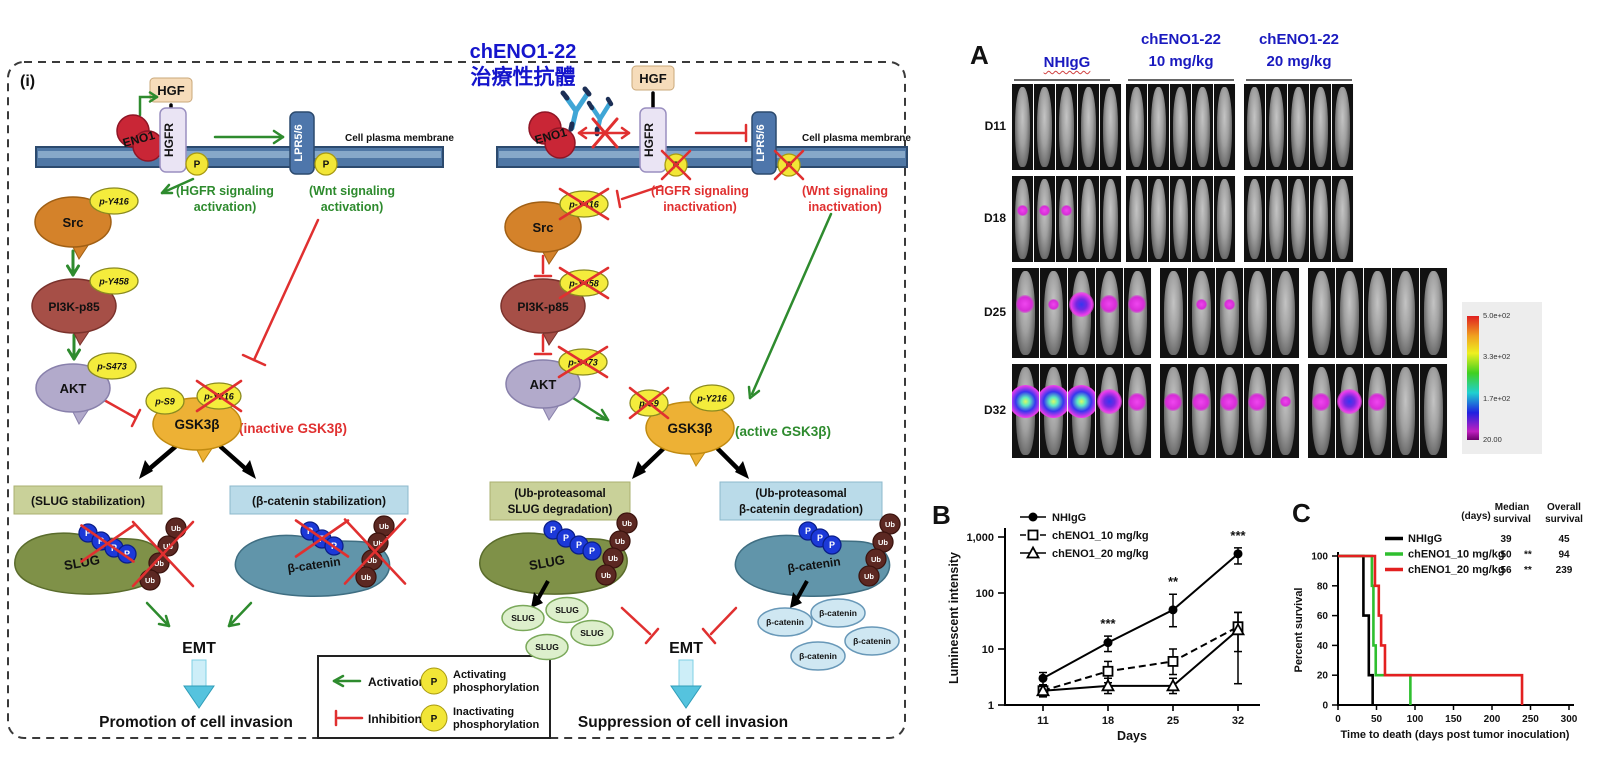  What do you see at coordinates (785, 622) in the screenshot?
I see `svg-text: β-catenin` at bounding box center [785, 622].